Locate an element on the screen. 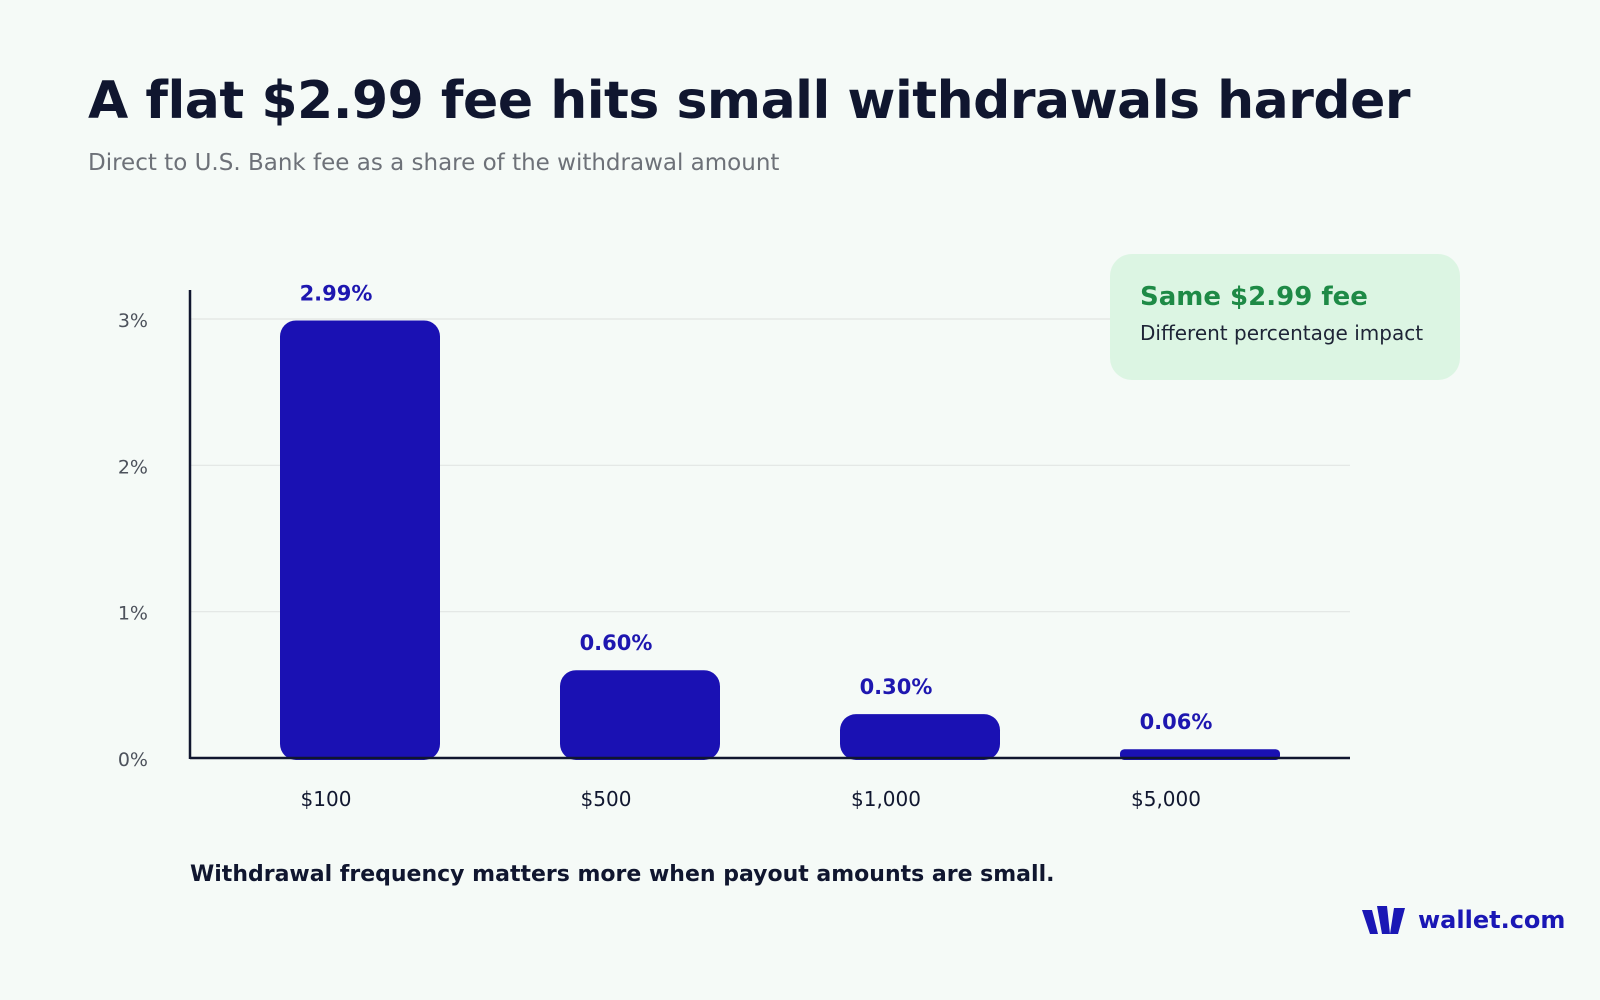 The image size is (1600, 1000). y-tick-label: 1% is located at coordinates (133, 614).